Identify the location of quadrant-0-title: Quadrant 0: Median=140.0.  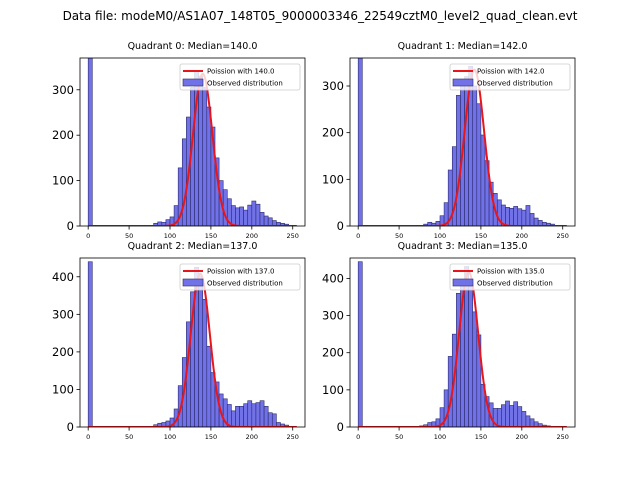
(193, 46).